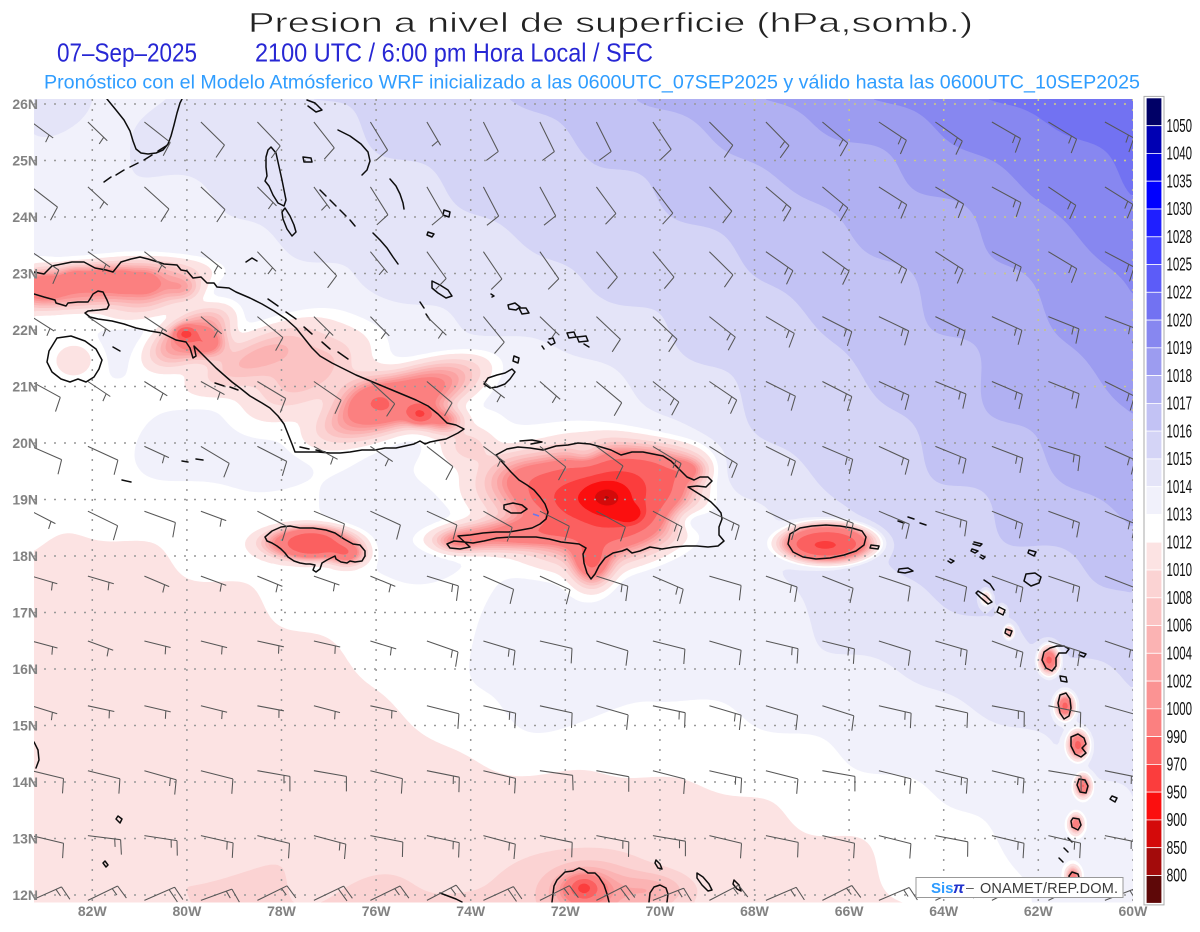  What do you see at coordinates (25, 613) in the screenshot?
I see `svg-text: 17N` at bounding box center [25, 613].